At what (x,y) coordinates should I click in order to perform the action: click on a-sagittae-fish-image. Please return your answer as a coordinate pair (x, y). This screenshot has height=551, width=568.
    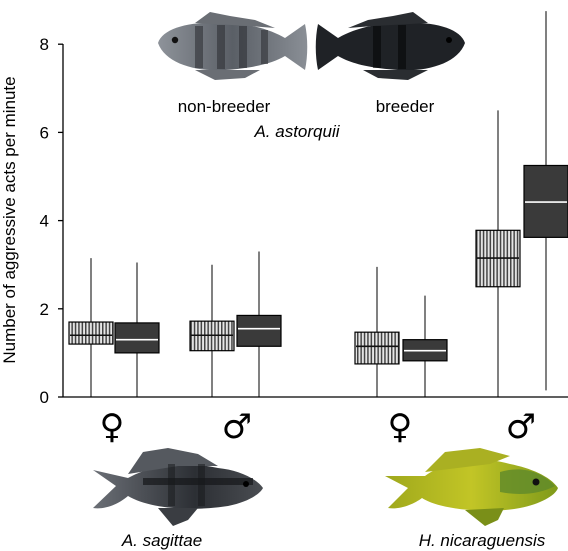
    Looking at the image, I should click on (178, 487).